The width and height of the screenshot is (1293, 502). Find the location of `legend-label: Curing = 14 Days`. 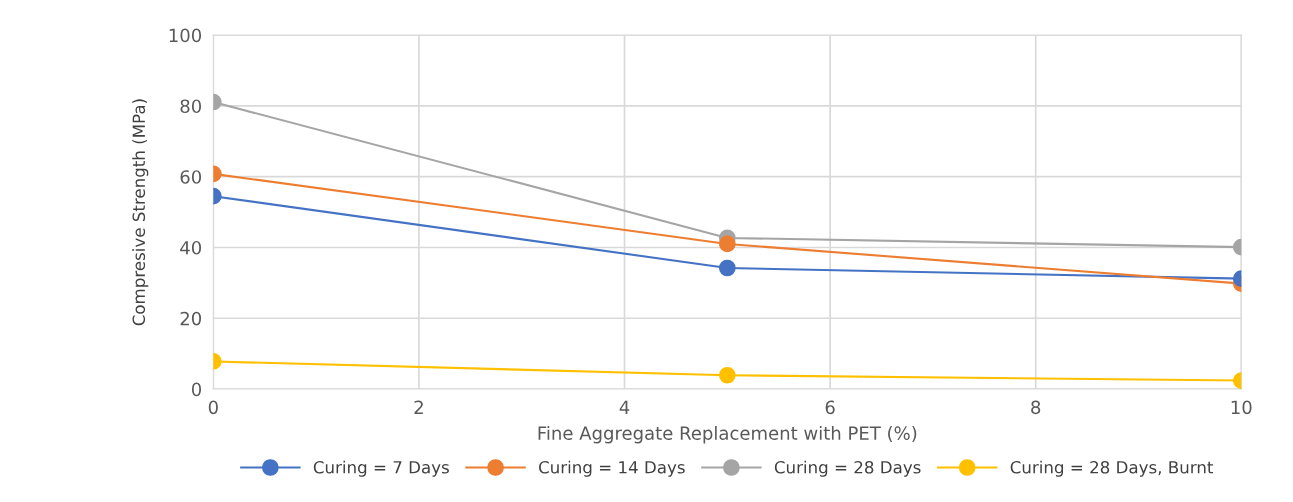

legend-label: Curing = 14 Days is located at coordinates (612, 468).